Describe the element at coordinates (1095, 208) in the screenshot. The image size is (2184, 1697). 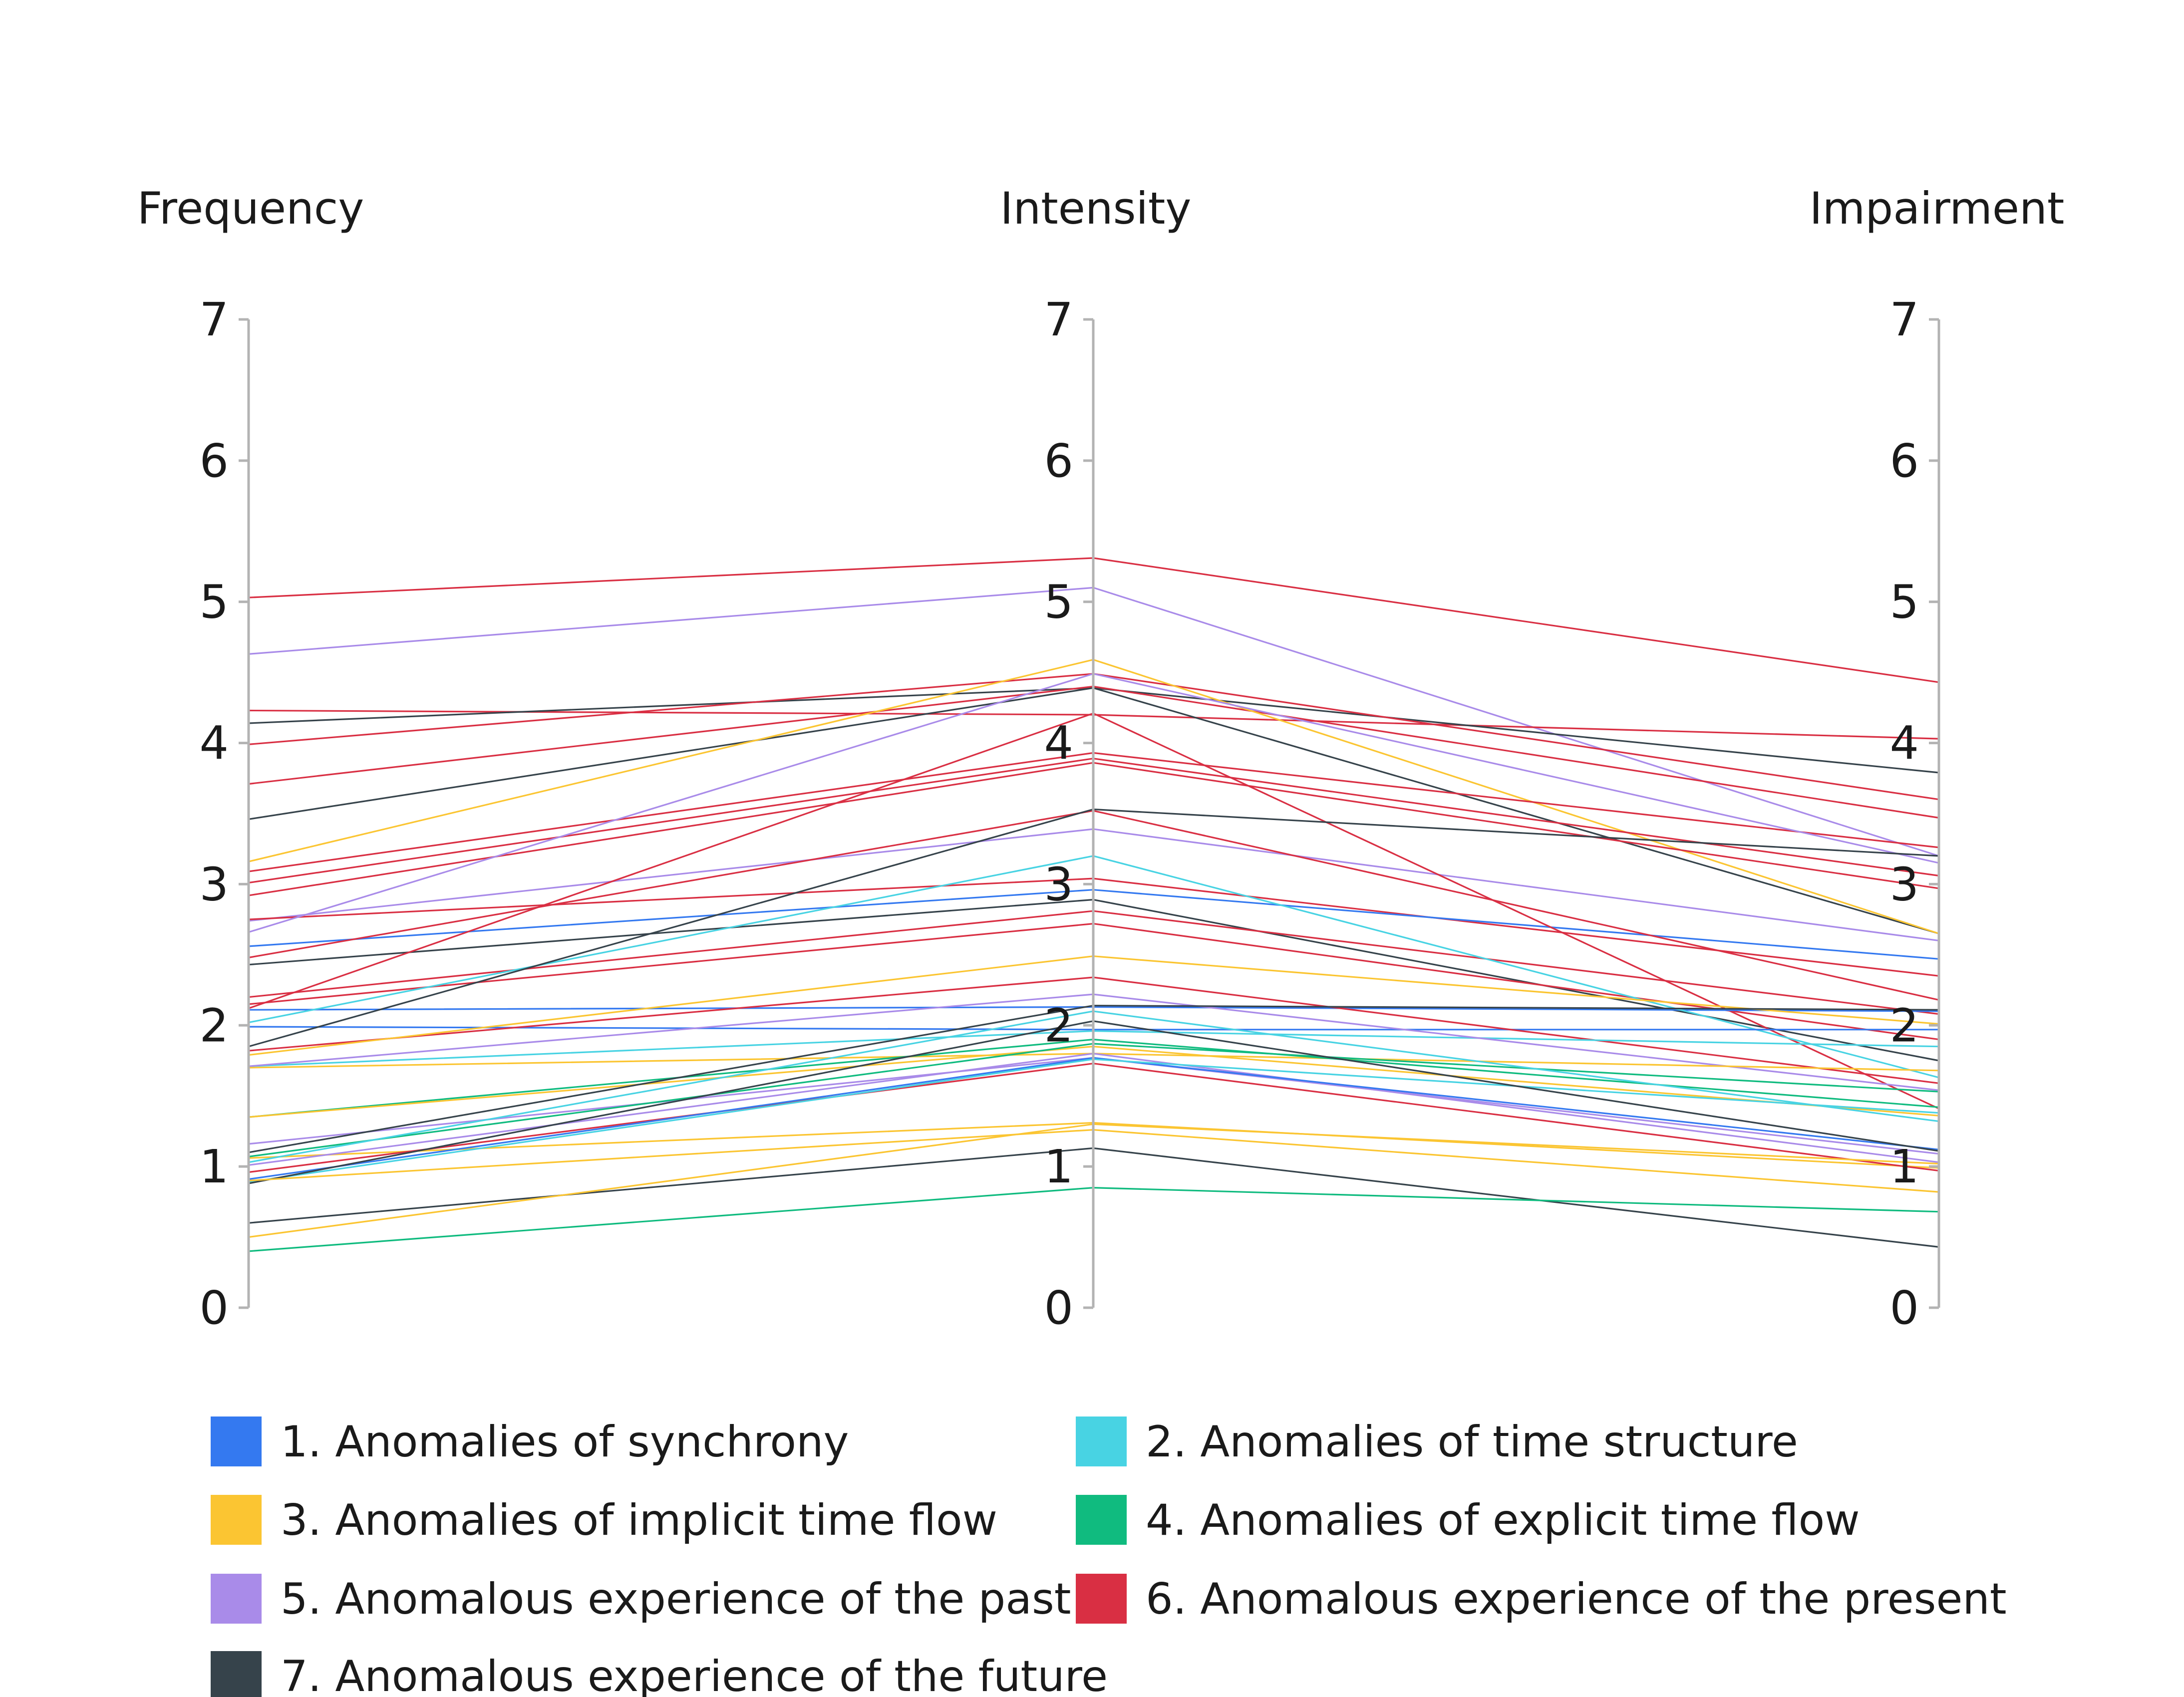
I see `axis-title: Intensity` at that location.